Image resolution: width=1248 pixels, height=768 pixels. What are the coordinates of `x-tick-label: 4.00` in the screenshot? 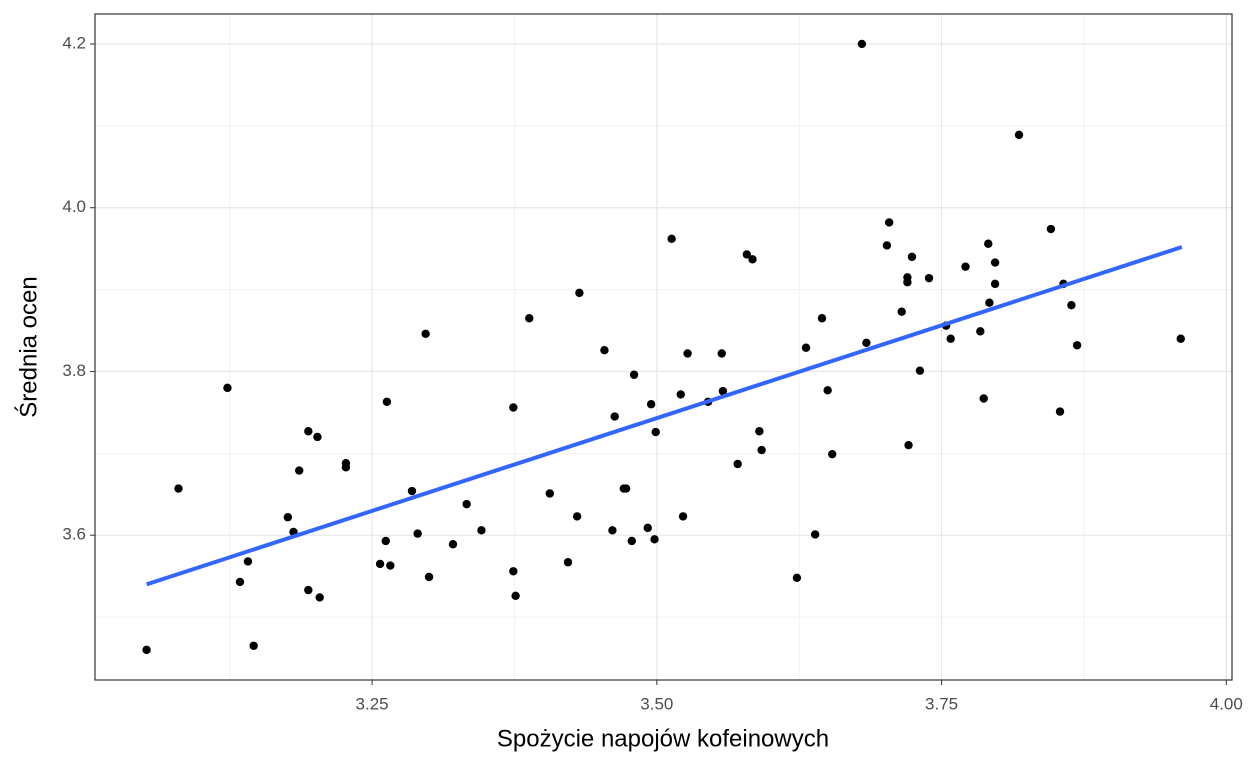 It's located at (1226, 703).